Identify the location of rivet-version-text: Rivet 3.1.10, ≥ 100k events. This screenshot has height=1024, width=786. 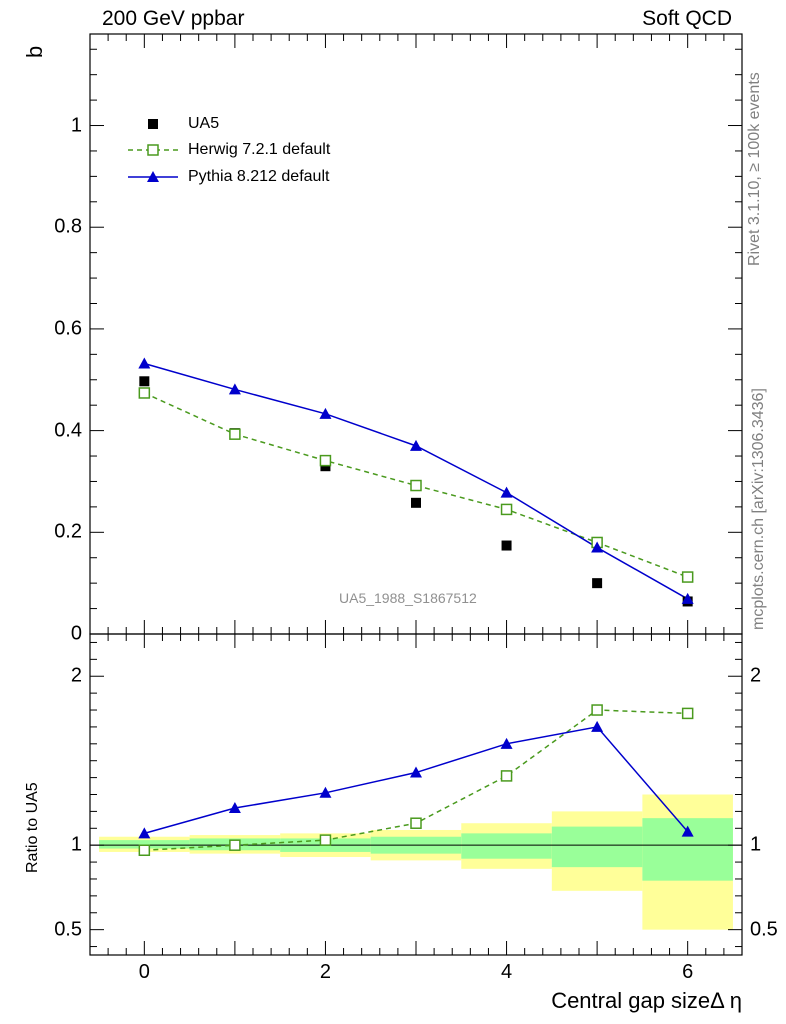
(754, 169).